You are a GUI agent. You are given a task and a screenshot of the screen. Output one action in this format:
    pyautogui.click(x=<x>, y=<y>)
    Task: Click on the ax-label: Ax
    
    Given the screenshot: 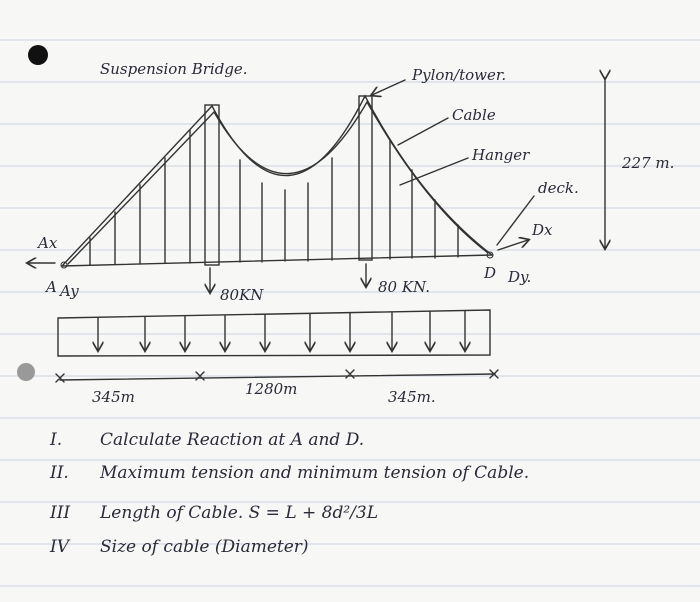 What is the action you would take?
    pyautogui.click(x=47, y=243)
    